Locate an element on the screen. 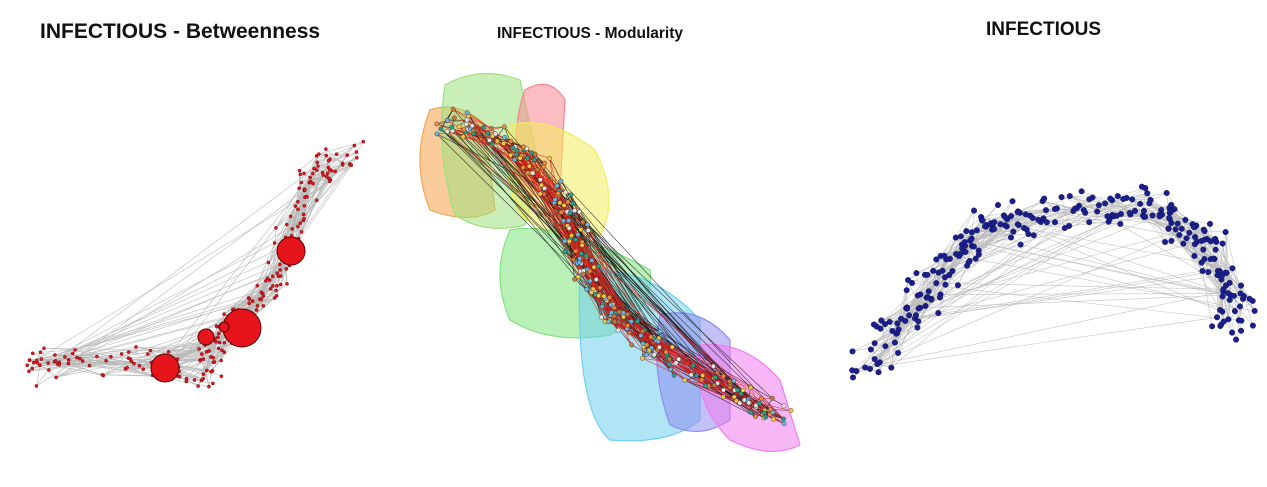  betweenness-title: INFECTIOUS - Betweenness is located at coordinates (180, 31).